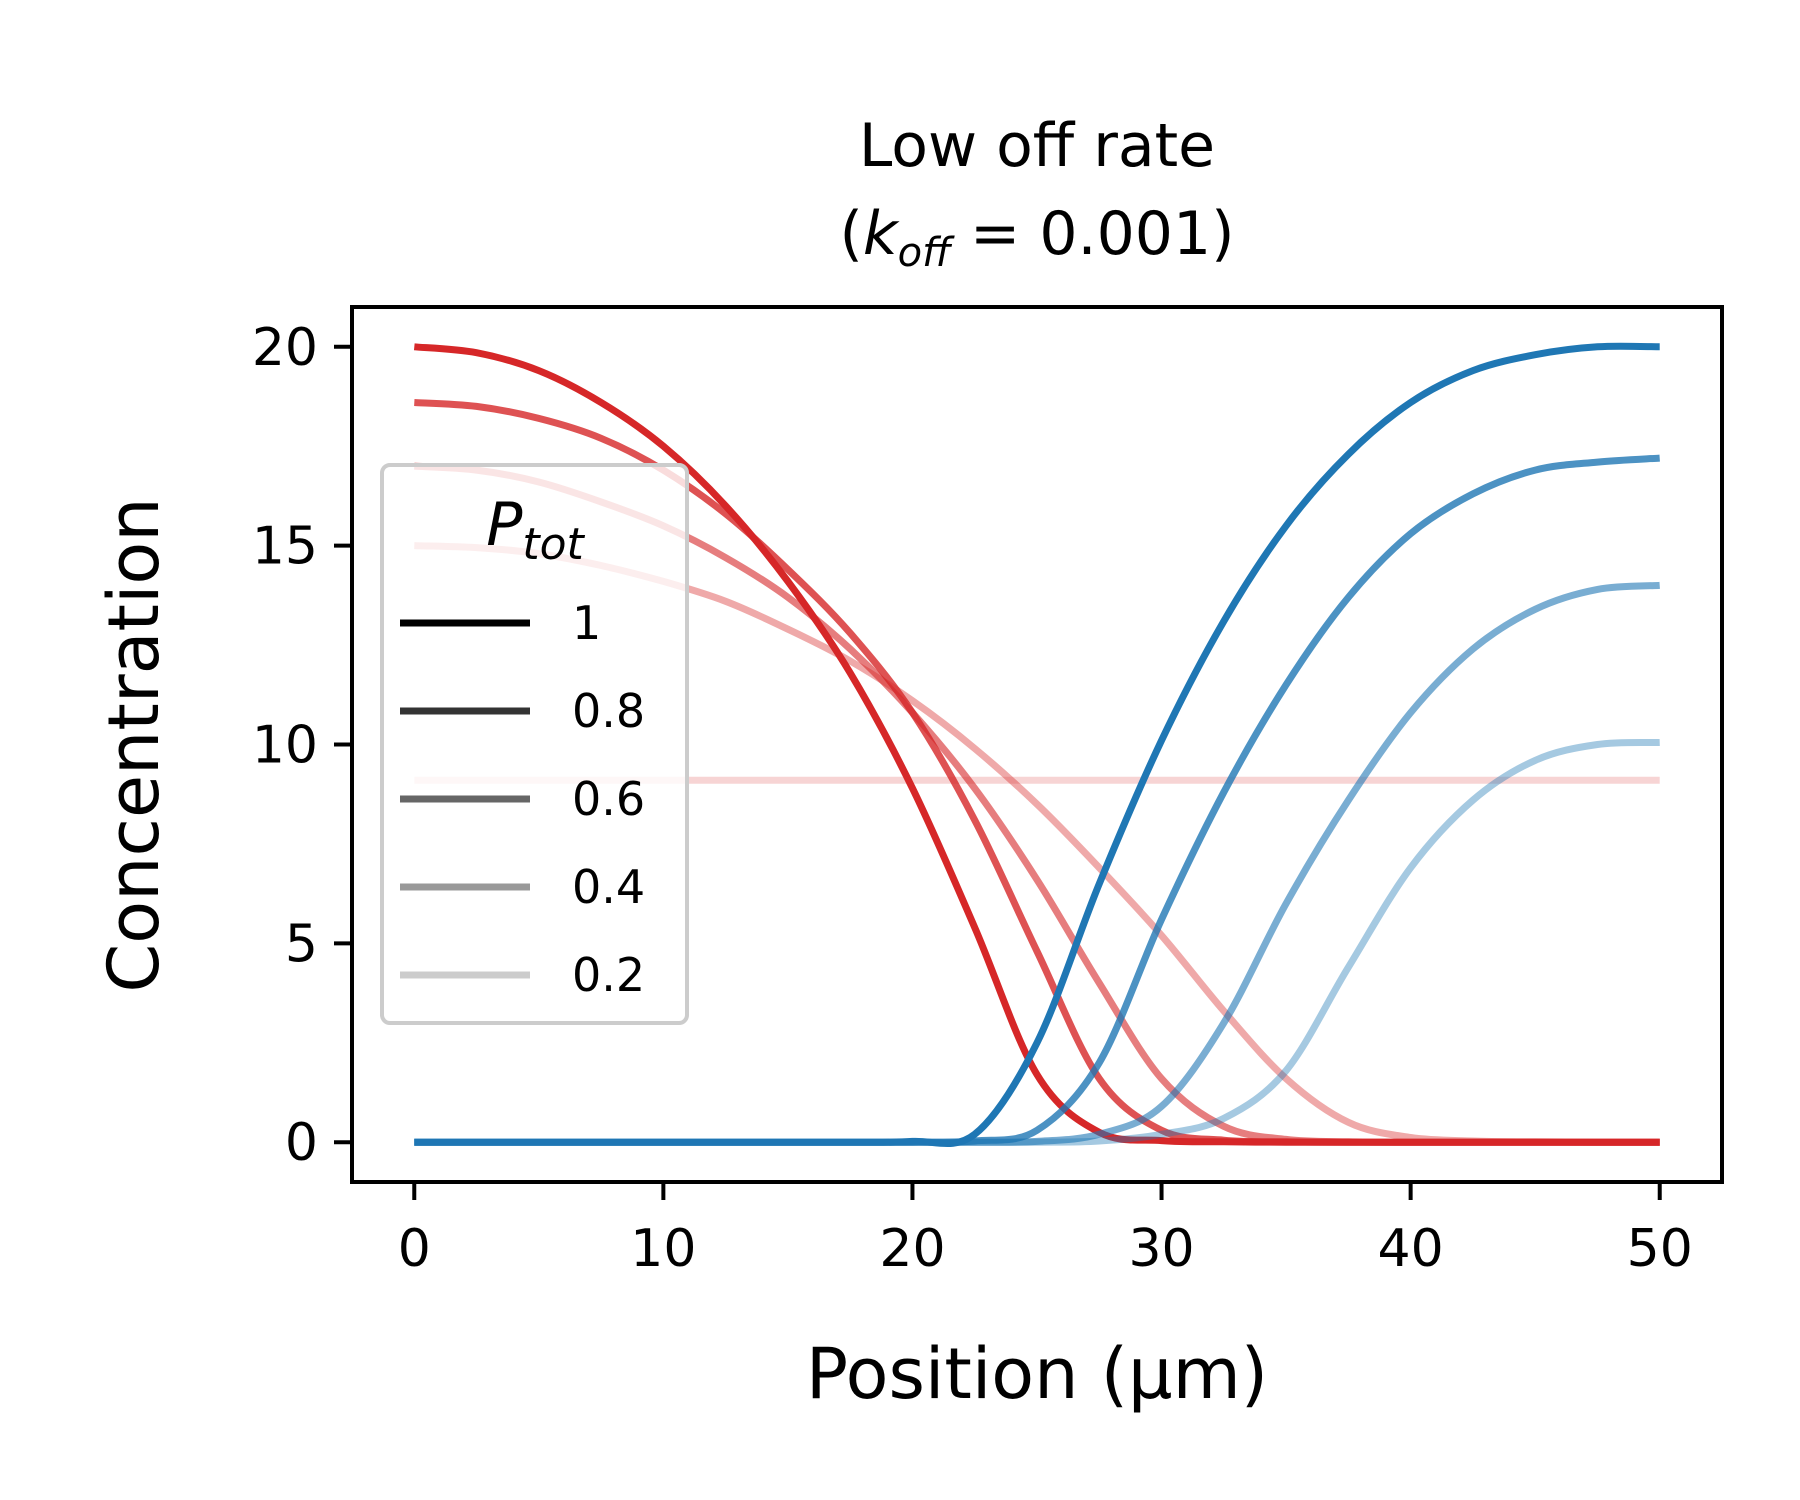 The height and width of the screenshot is (1500, 1800). I want to click on y-tick-label: 0, so click(301, 1143).